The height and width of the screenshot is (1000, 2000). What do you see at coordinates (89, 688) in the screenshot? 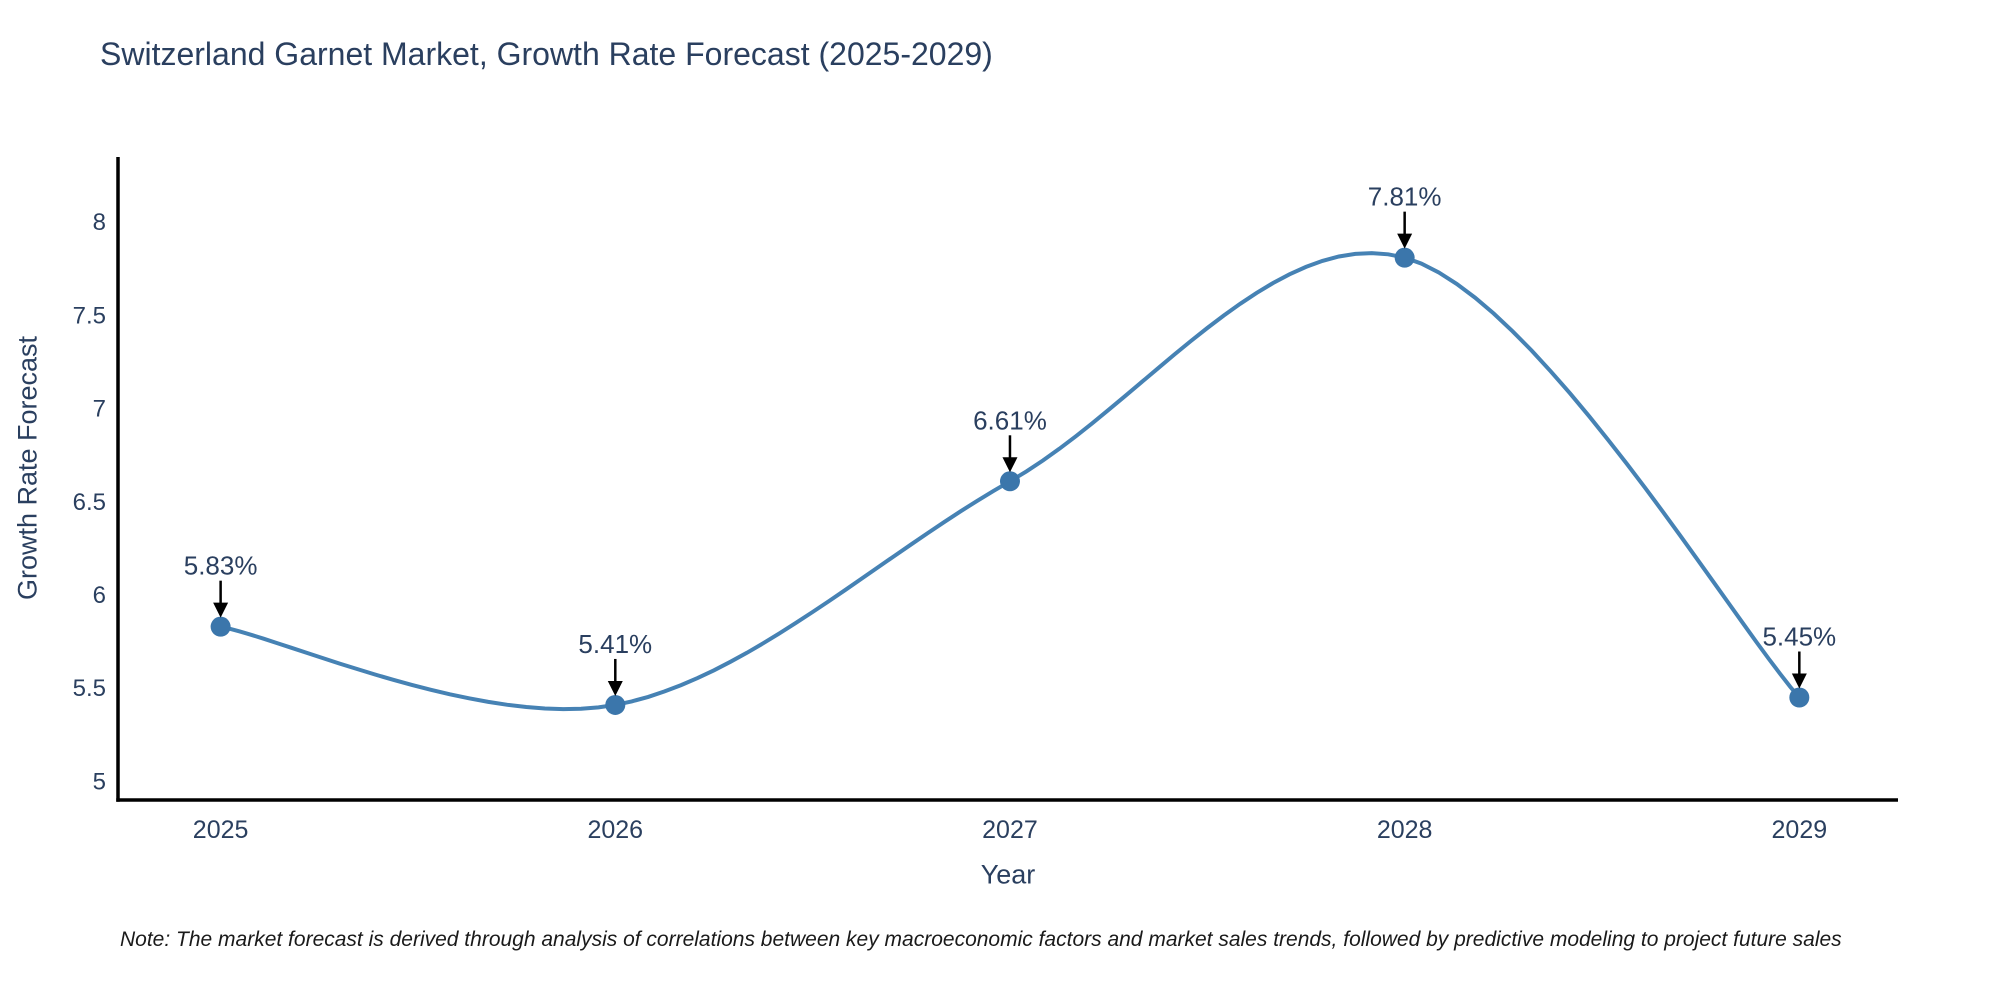
I see `y-tick-label: 5.5` at bounding box center [89, 688].